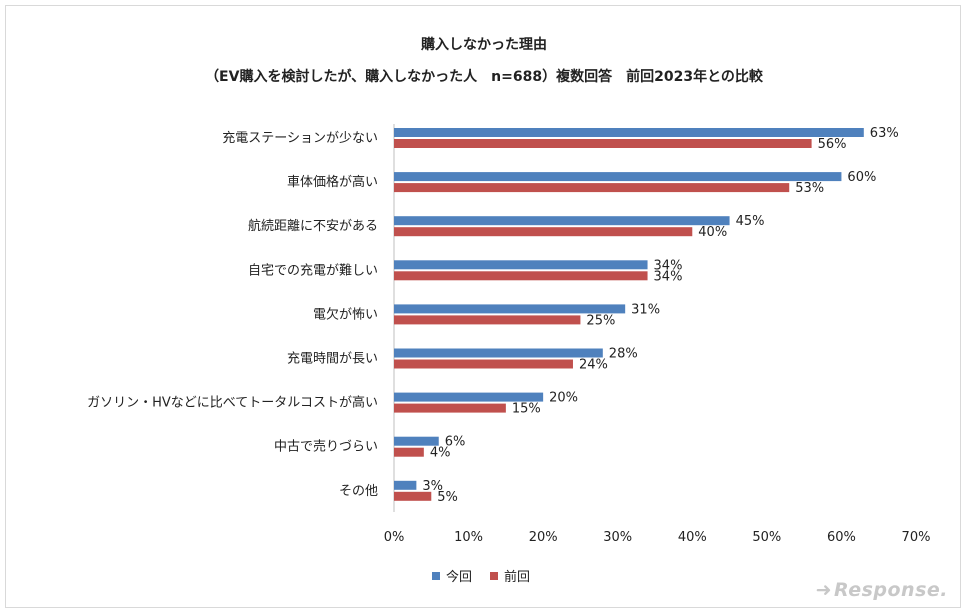  Describe the element at coordinates (600, 320) in the screenshot. I see `value-label-previous: 25%` at that location.